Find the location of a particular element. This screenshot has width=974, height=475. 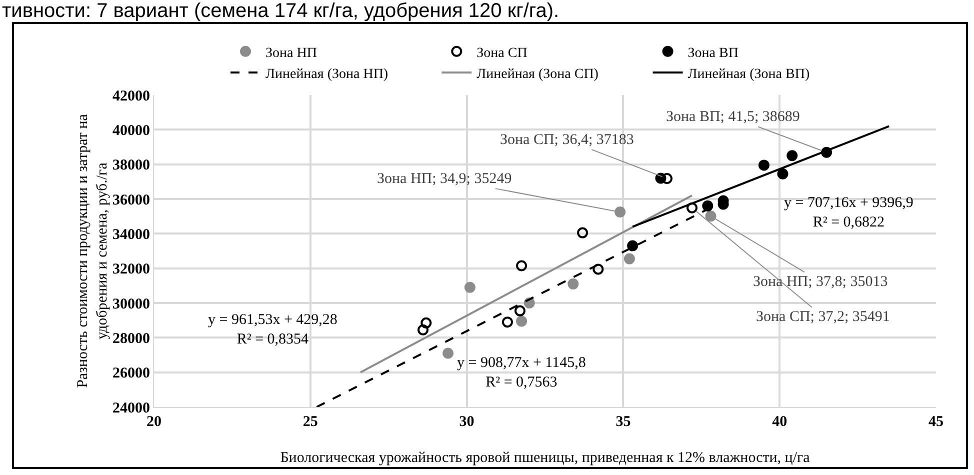

annotation: y = 707,16x + 9396,9 R² = 0,6822 is located at coordinates (849, 212).